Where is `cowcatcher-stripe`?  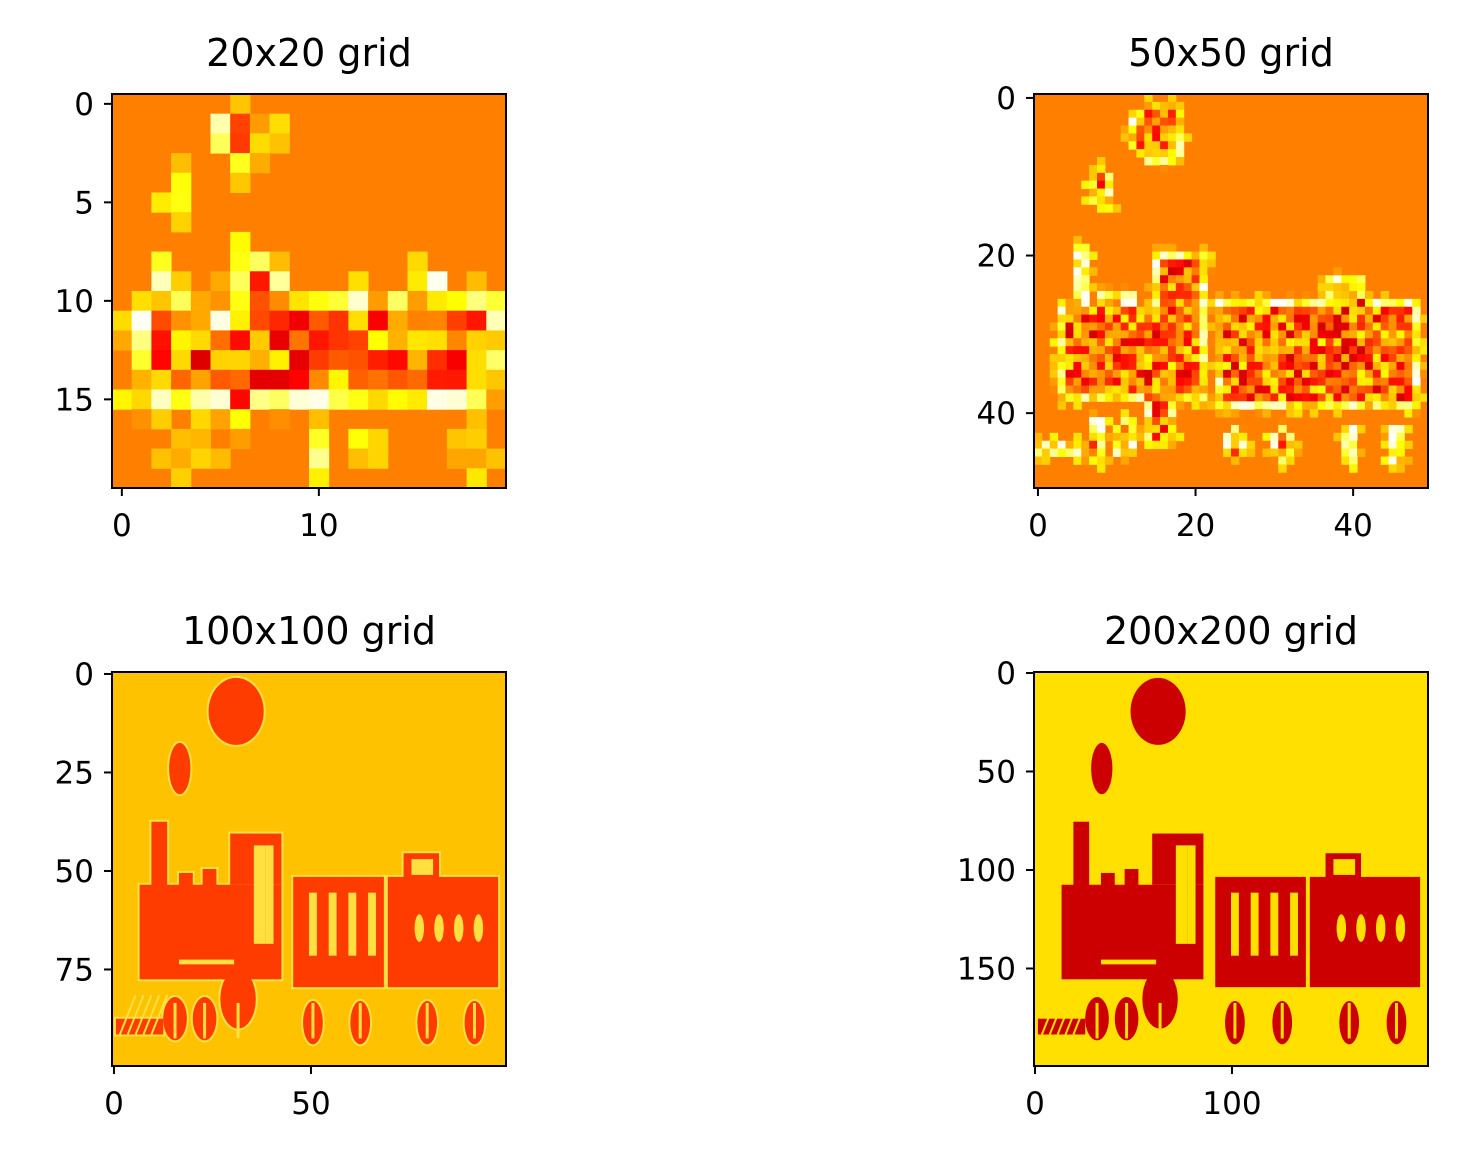 cowcatcher-stripe is located at coordinates (1081, 1014).